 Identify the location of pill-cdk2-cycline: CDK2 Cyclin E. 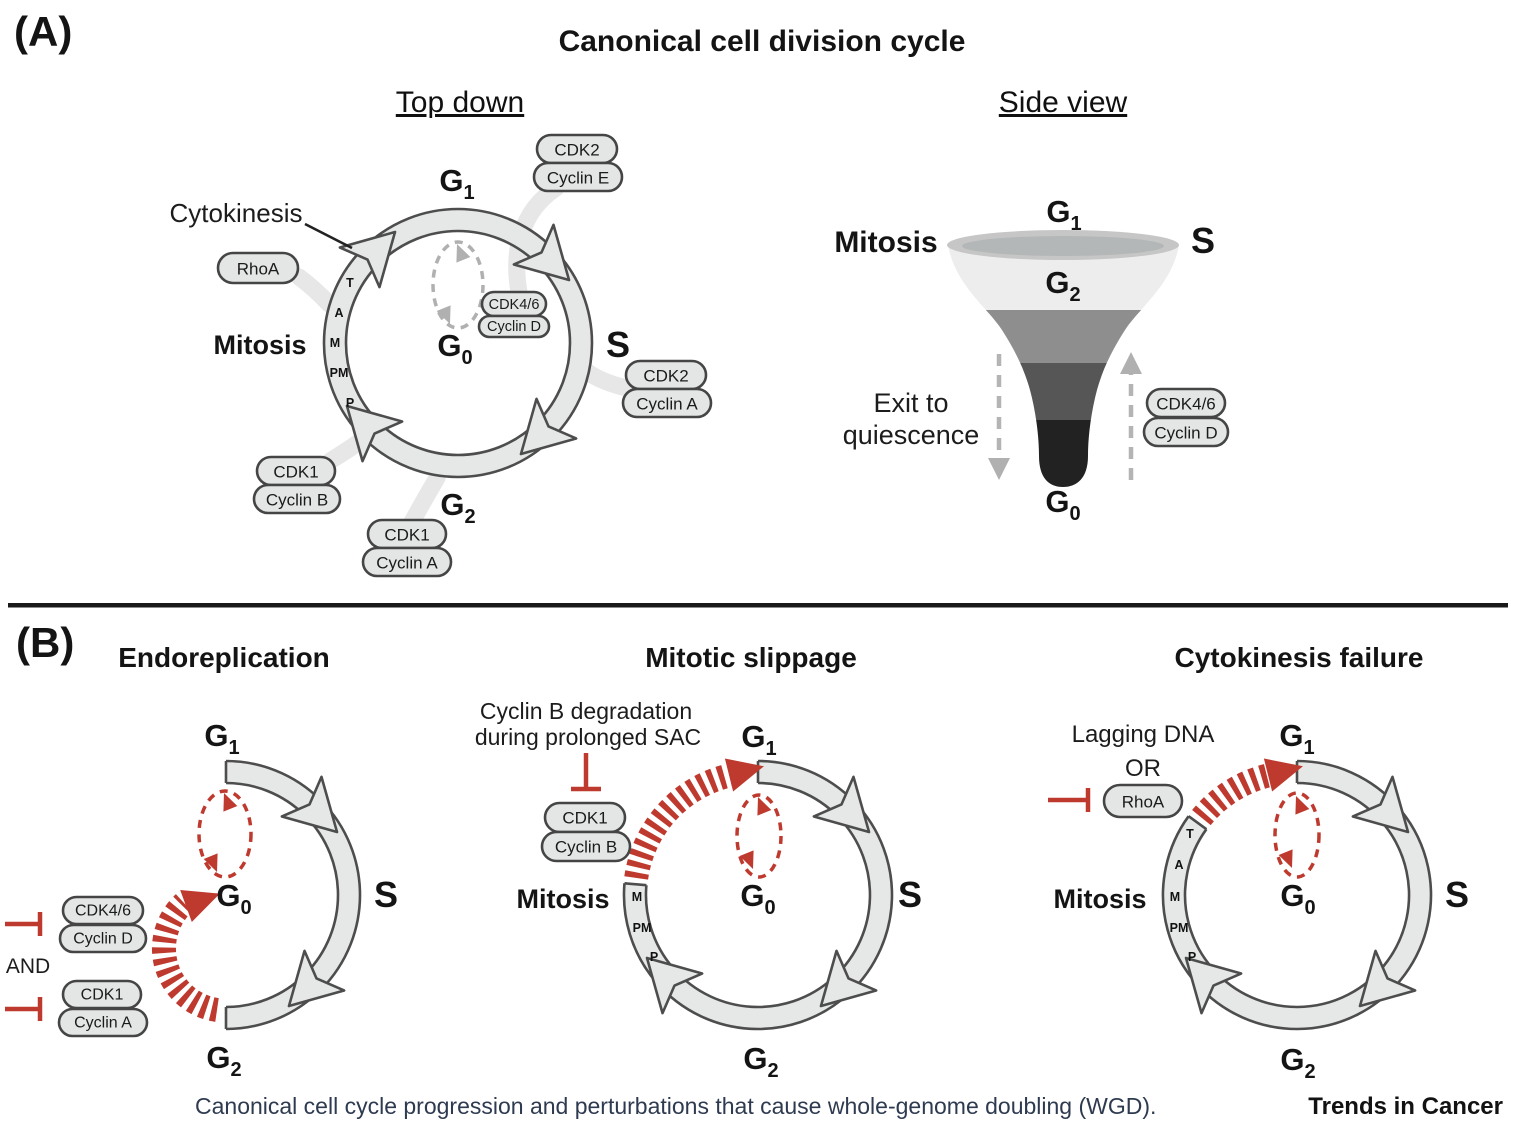
(578, 163).